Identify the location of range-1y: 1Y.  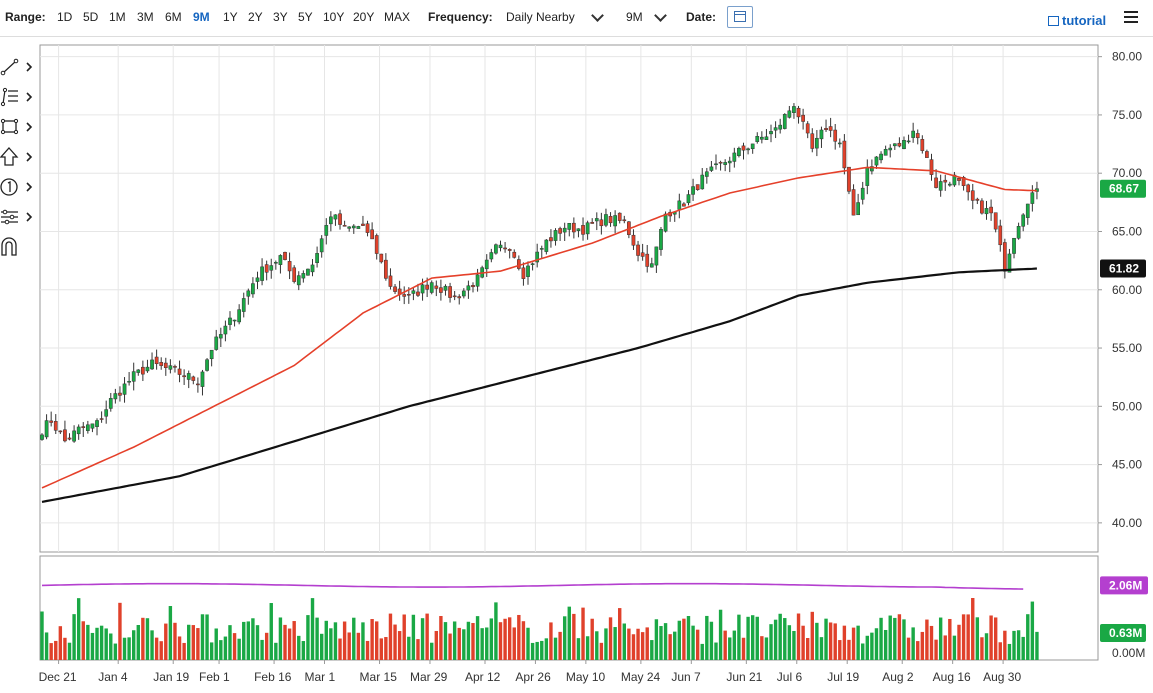
(230, 17).